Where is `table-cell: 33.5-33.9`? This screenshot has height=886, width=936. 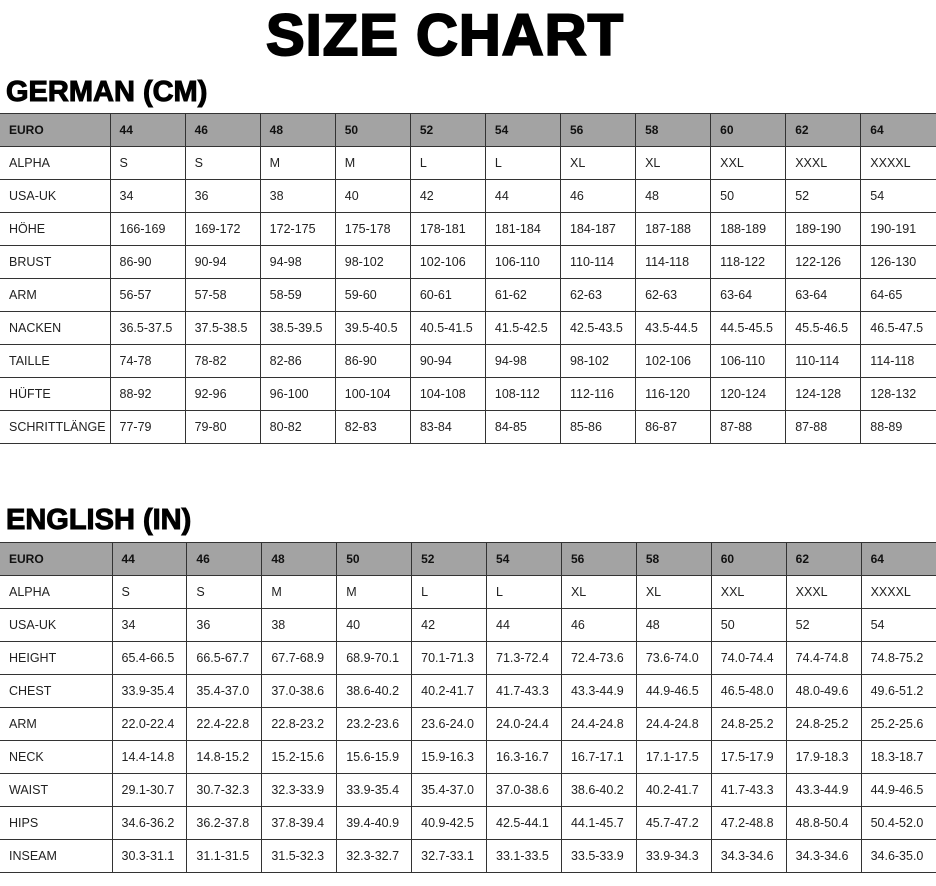 table-cell: 33.5-33.9 is located at coordinates (598, 856).